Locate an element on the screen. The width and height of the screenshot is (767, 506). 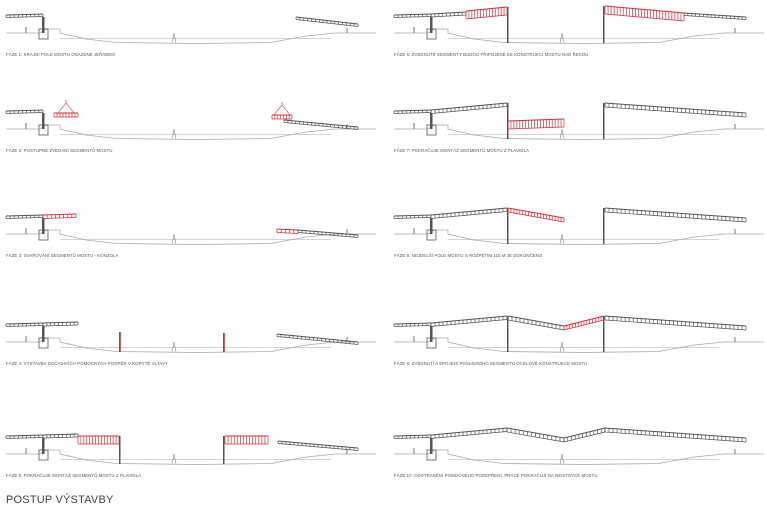
sheet-title: POSTUP VÝSTAVBY is located at coordinates (60, 500).